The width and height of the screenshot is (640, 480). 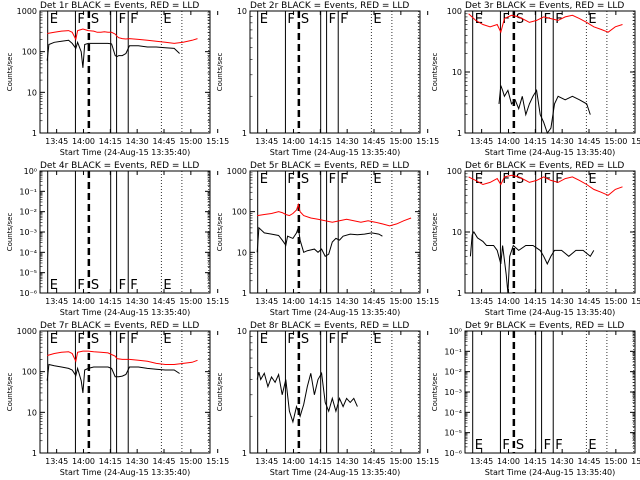 What do you see at coordinates (28, 191) in the screenshot?
I see `y-tick-label: 10⁻¹` at bounding box center [28, 191].